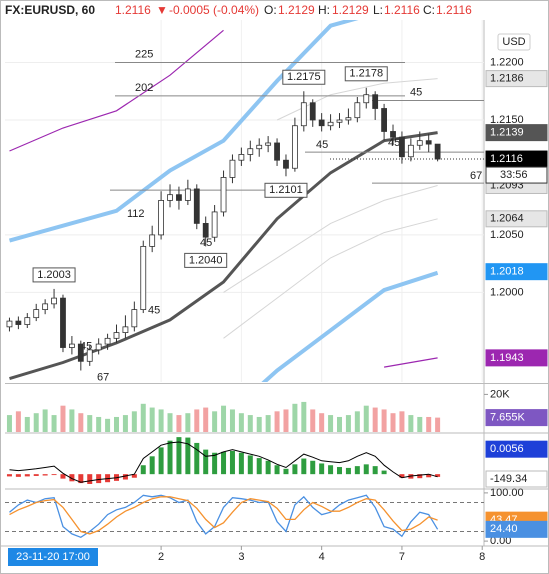 The height and width of the screenshot is (574, 549). Describe the element at coordinates (53, 557) in the screenshot. I see `time-badge-label: 23-11-20 17:00` at that location.